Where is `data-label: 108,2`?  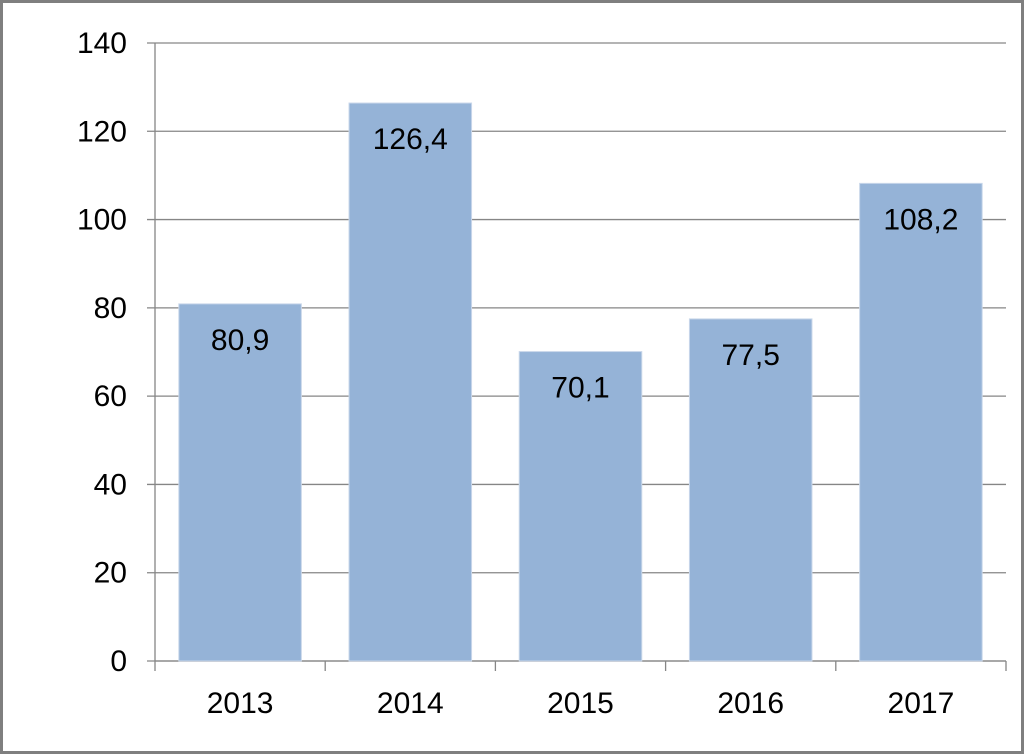 data-label: 108,2 is located at coordinates (920, 219).